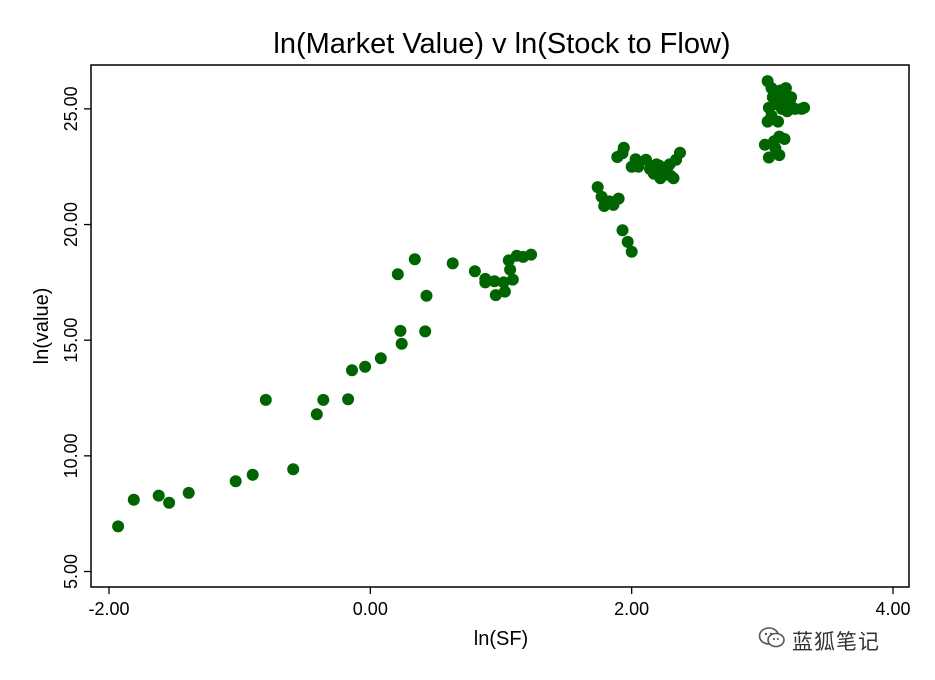 This screenshot has width=935, height=680. I want to click on y-tick-label: 10.00, so click(71, 455).